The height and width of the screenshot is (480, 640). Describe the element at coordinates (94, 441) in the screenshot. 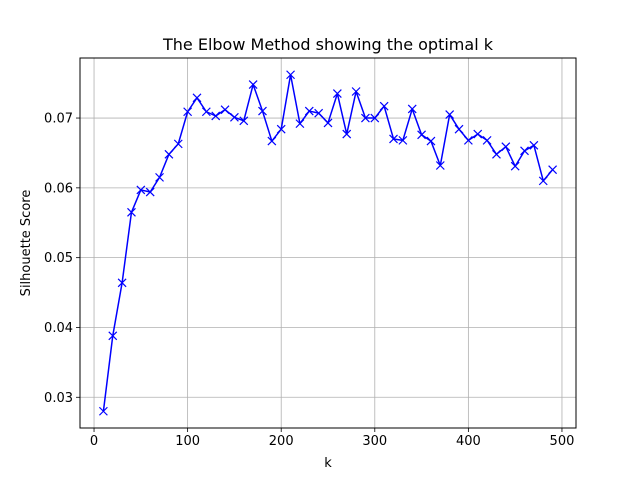

I see `x-tick-label: 0` at that location.